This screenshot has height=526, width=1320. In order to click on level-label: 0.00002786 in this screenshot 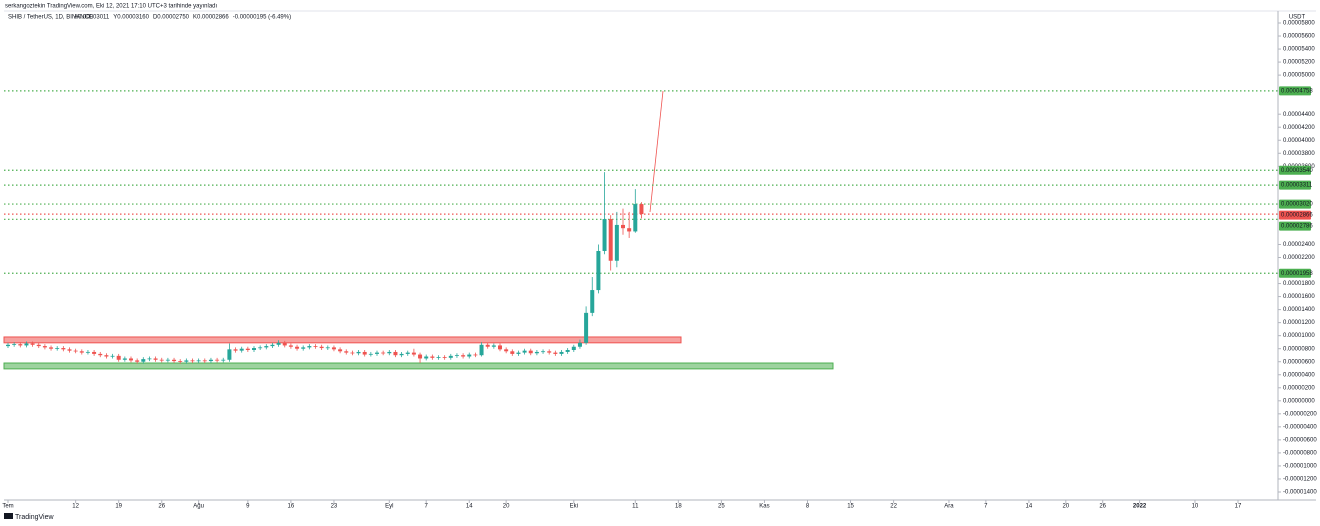, I will do `click(1297, 227)`.